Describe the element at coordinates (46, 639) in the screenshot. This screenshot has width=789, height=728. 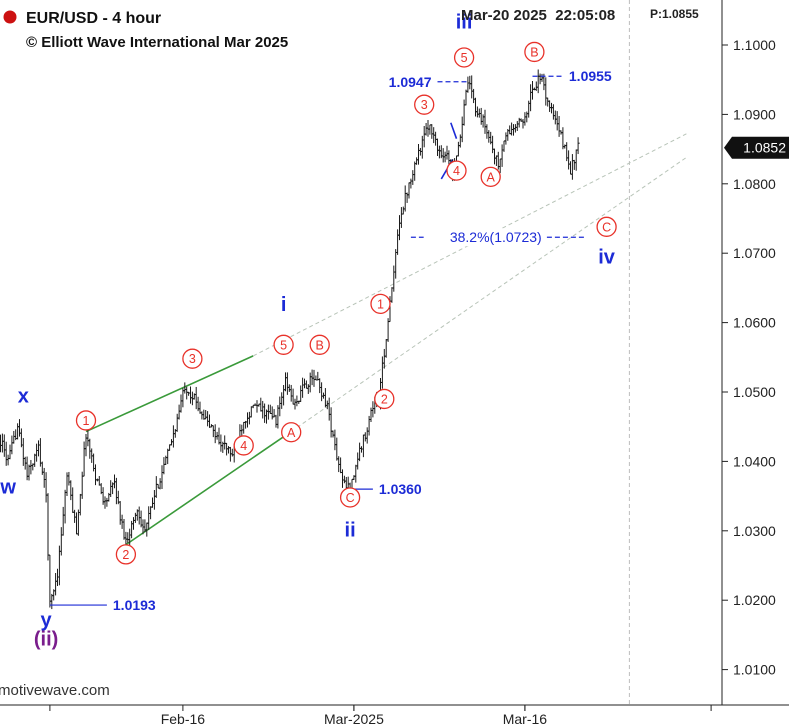
I see `wave-degree-label: (ii)` at that location.